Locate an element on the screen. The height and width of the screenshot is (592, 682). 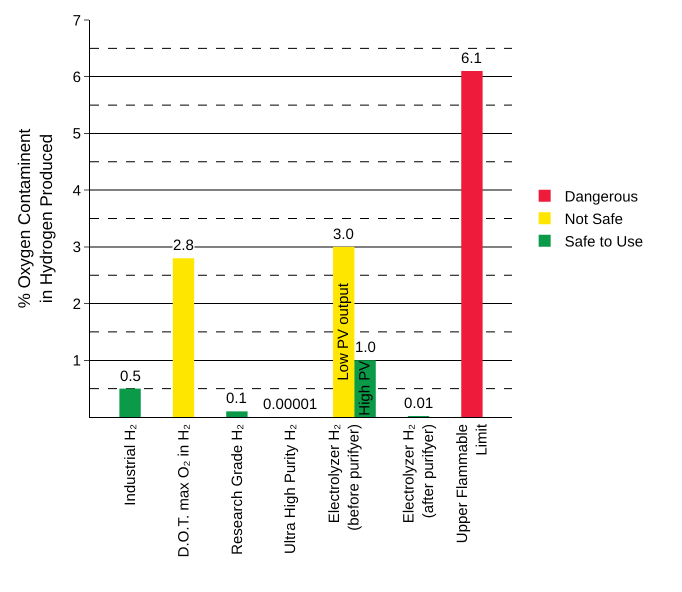
y-tick-label: 6 is located at coordinates (76, 77).